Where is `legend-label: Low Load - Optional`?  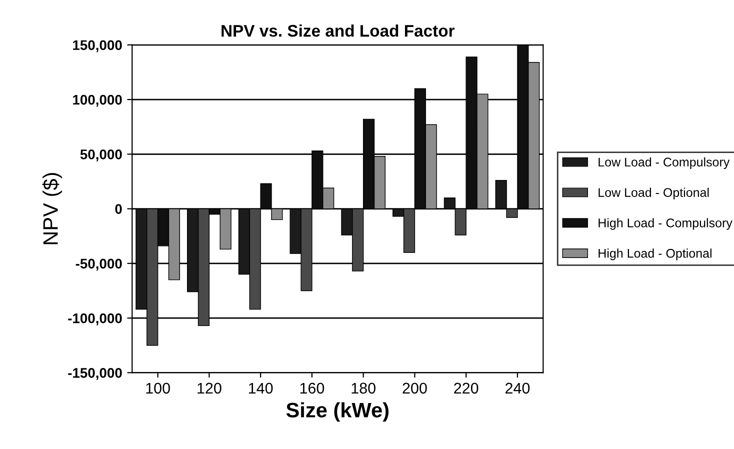 legend-label: Low Load - Optional is located at coordinates (653, 194).